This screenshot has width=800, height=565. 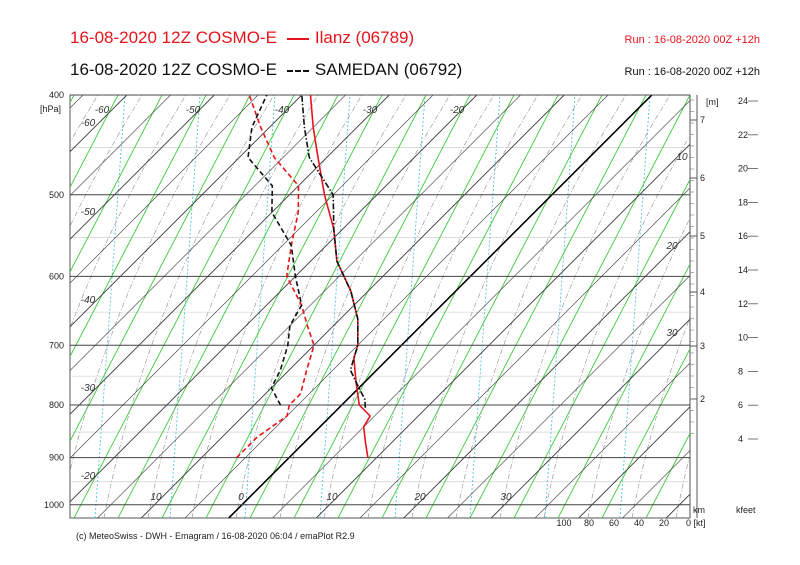 What do you see at coordinates (639, 523) in the screenshot?
I see `wind-scale-label: 40` at bounding box center [639, 523].